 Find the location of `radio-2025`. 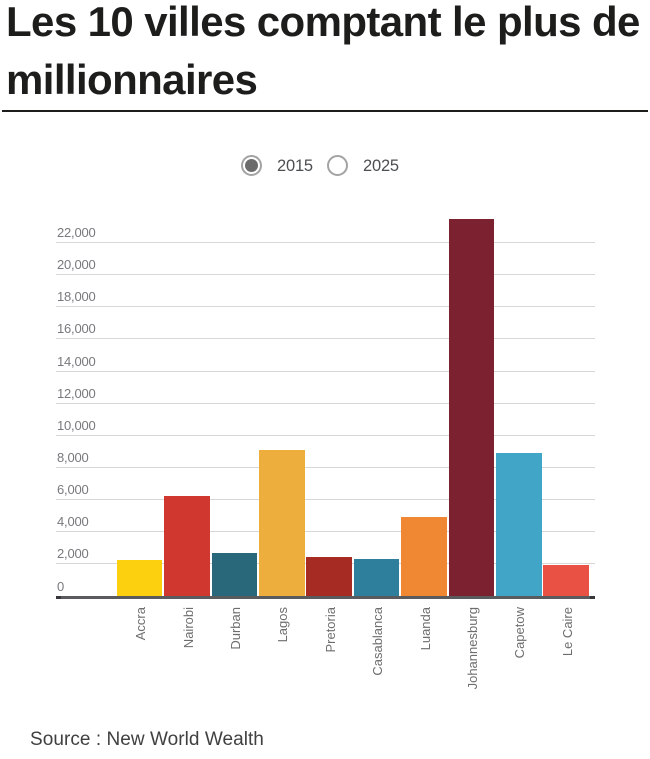

radio-2025 is located at coordinates (337, 165).